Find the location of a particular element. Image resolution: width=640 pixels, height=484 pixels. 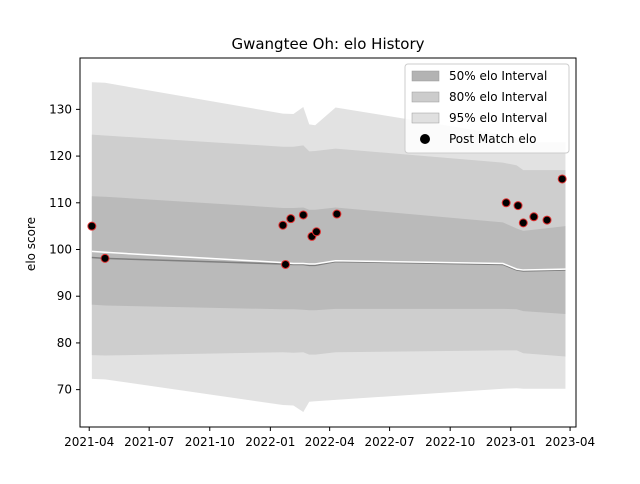

x-tick-label: 2021-07 is located at coordinates (149, 442).